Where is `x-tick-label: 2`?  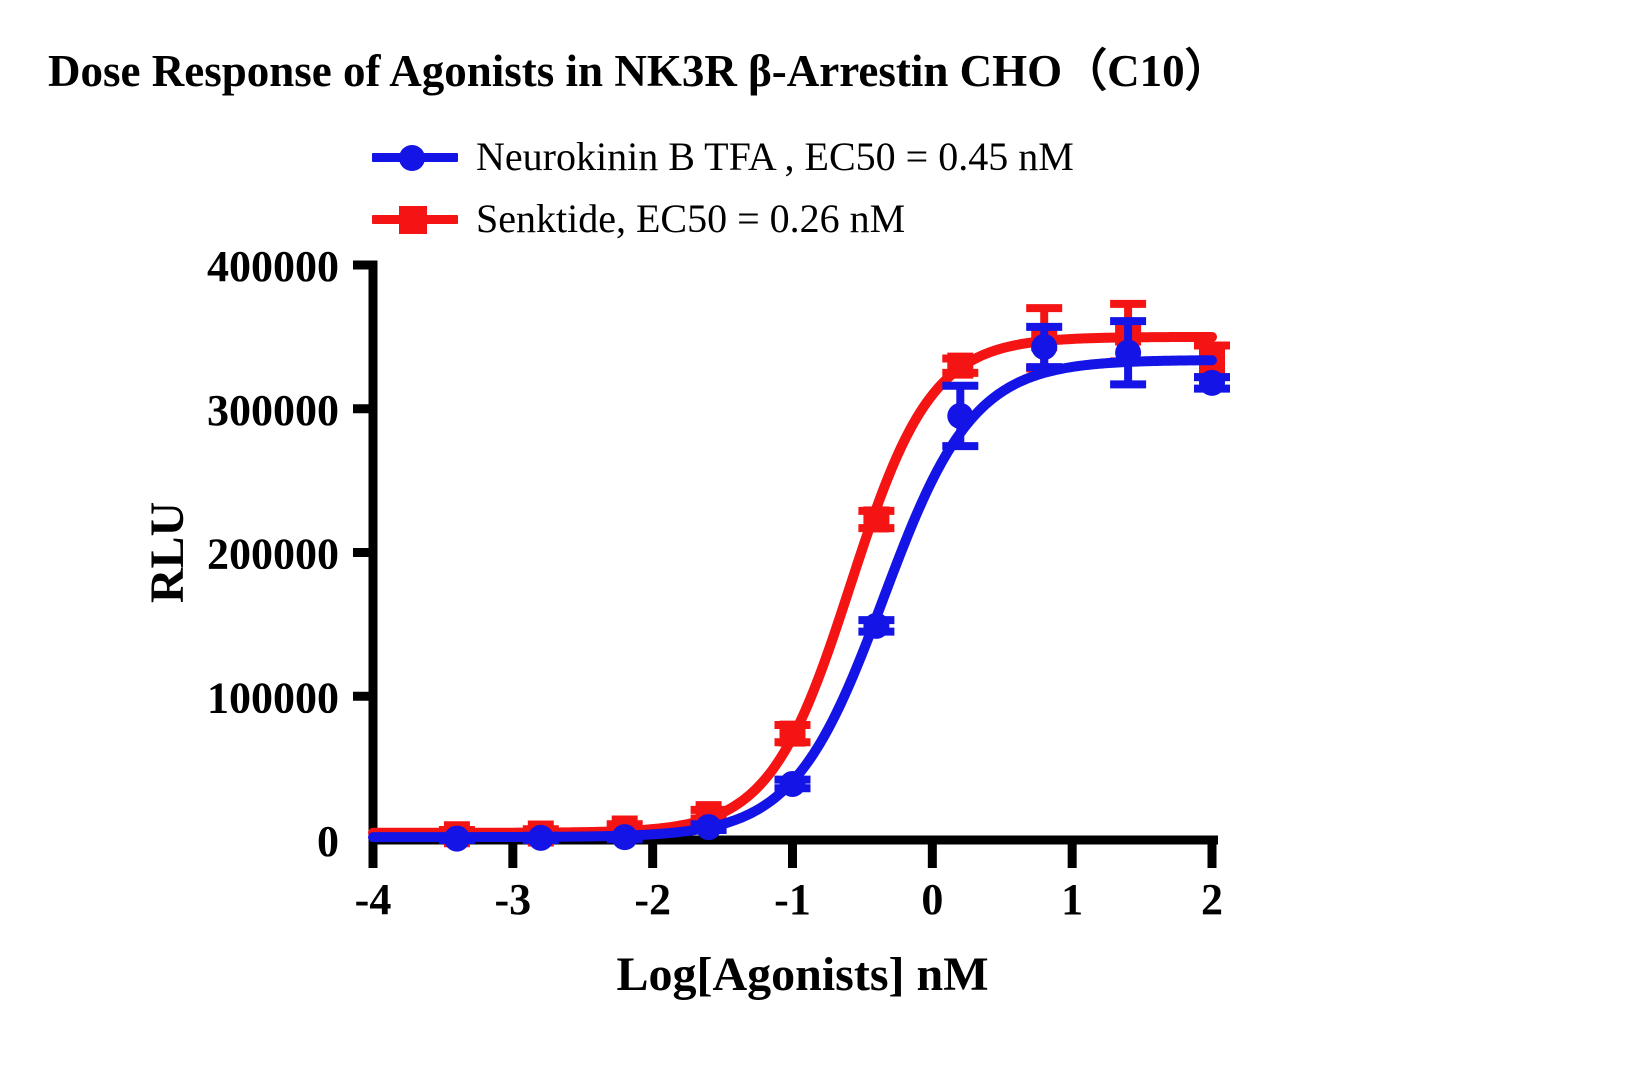 x-tick-label: 2 is located at coordinates (1212, 899).